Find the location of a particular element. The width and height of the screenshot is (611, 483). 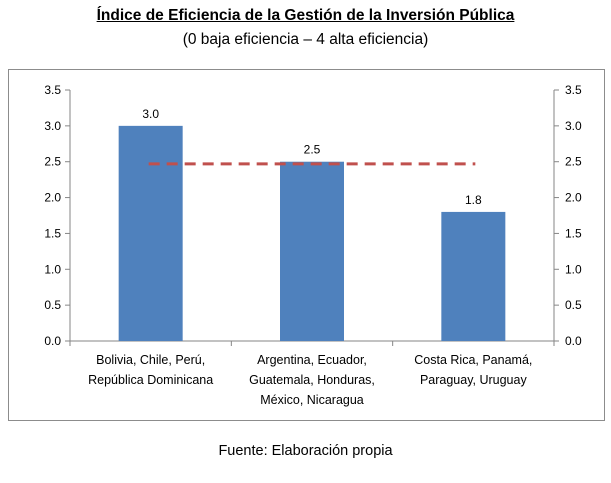

y-tick-label-right: 2.0 is located at coordinates (573, 198).